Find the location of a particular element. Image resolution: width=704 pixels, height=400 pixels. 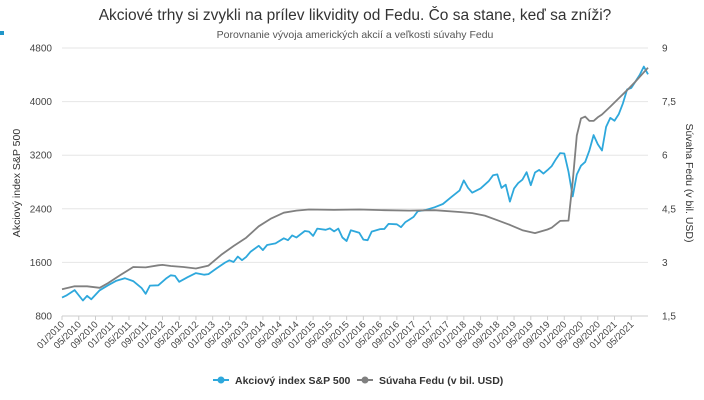

legend-marker-spx is located at coordinates (221, 380).